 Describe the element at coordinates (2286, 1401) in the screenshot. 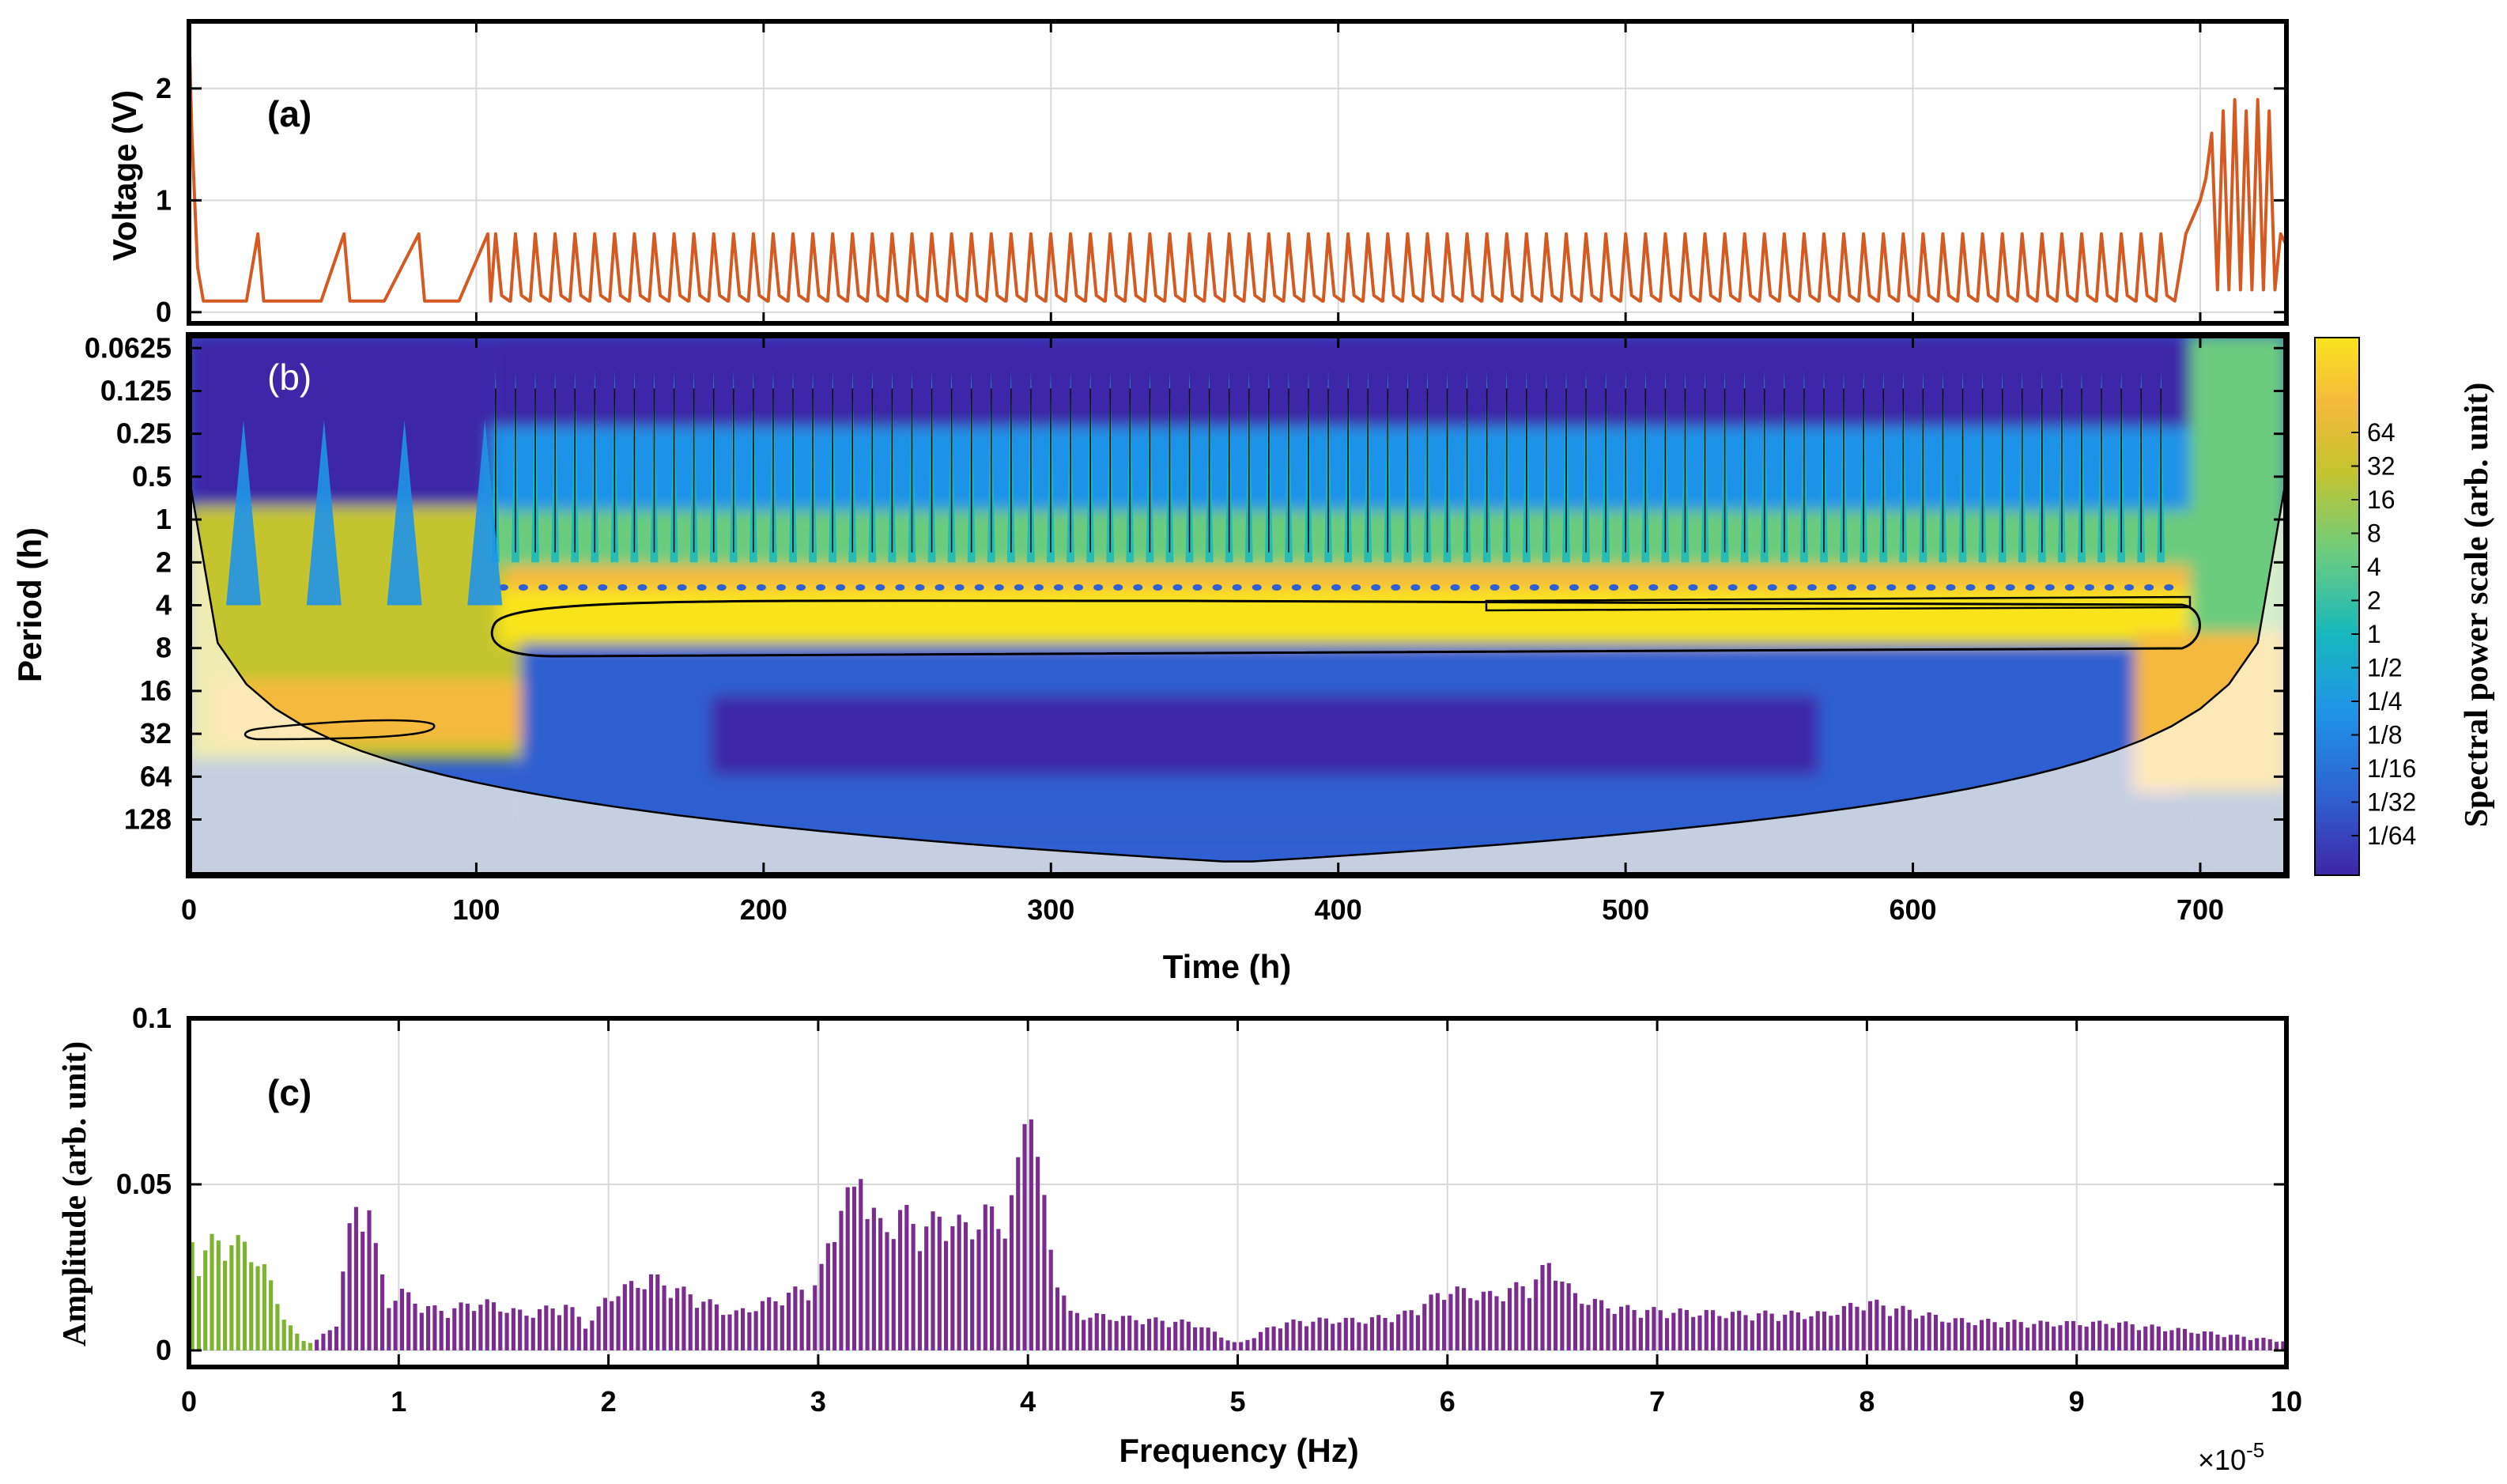

I see `panel-c-x-tick-label-10: 10` at that location.